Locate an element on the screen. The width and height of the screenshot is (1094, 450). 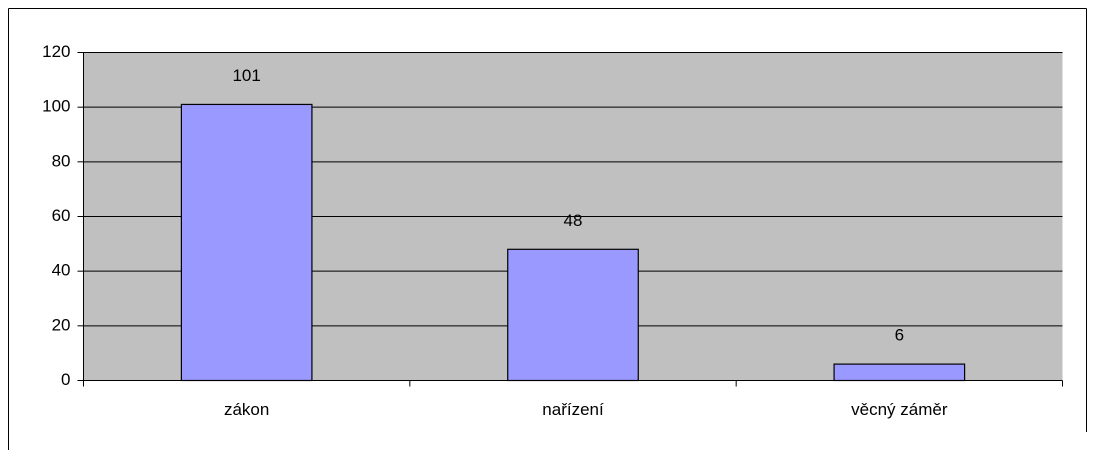
y-tick-label: 40 is located at coordinates (61, 270).